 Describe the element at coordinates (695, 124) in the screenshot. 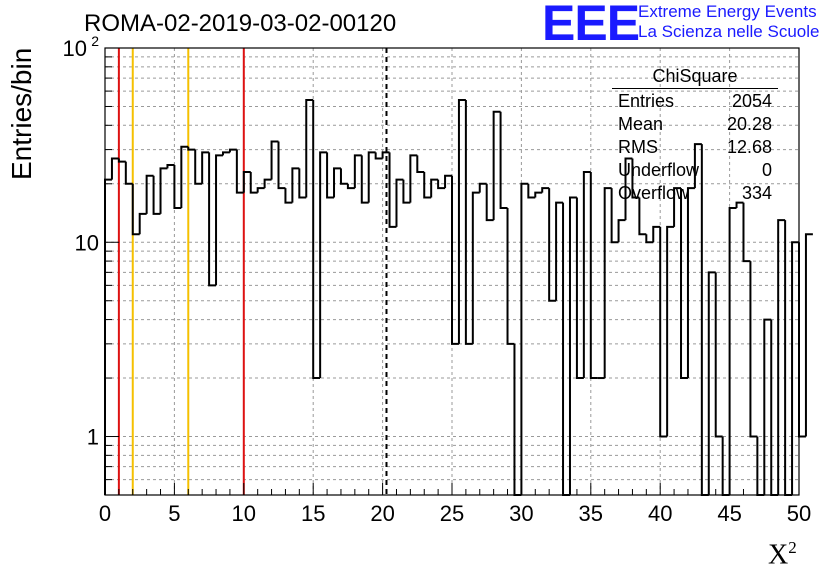

I see `stats-row-mean: Mean 20.28` at that location.